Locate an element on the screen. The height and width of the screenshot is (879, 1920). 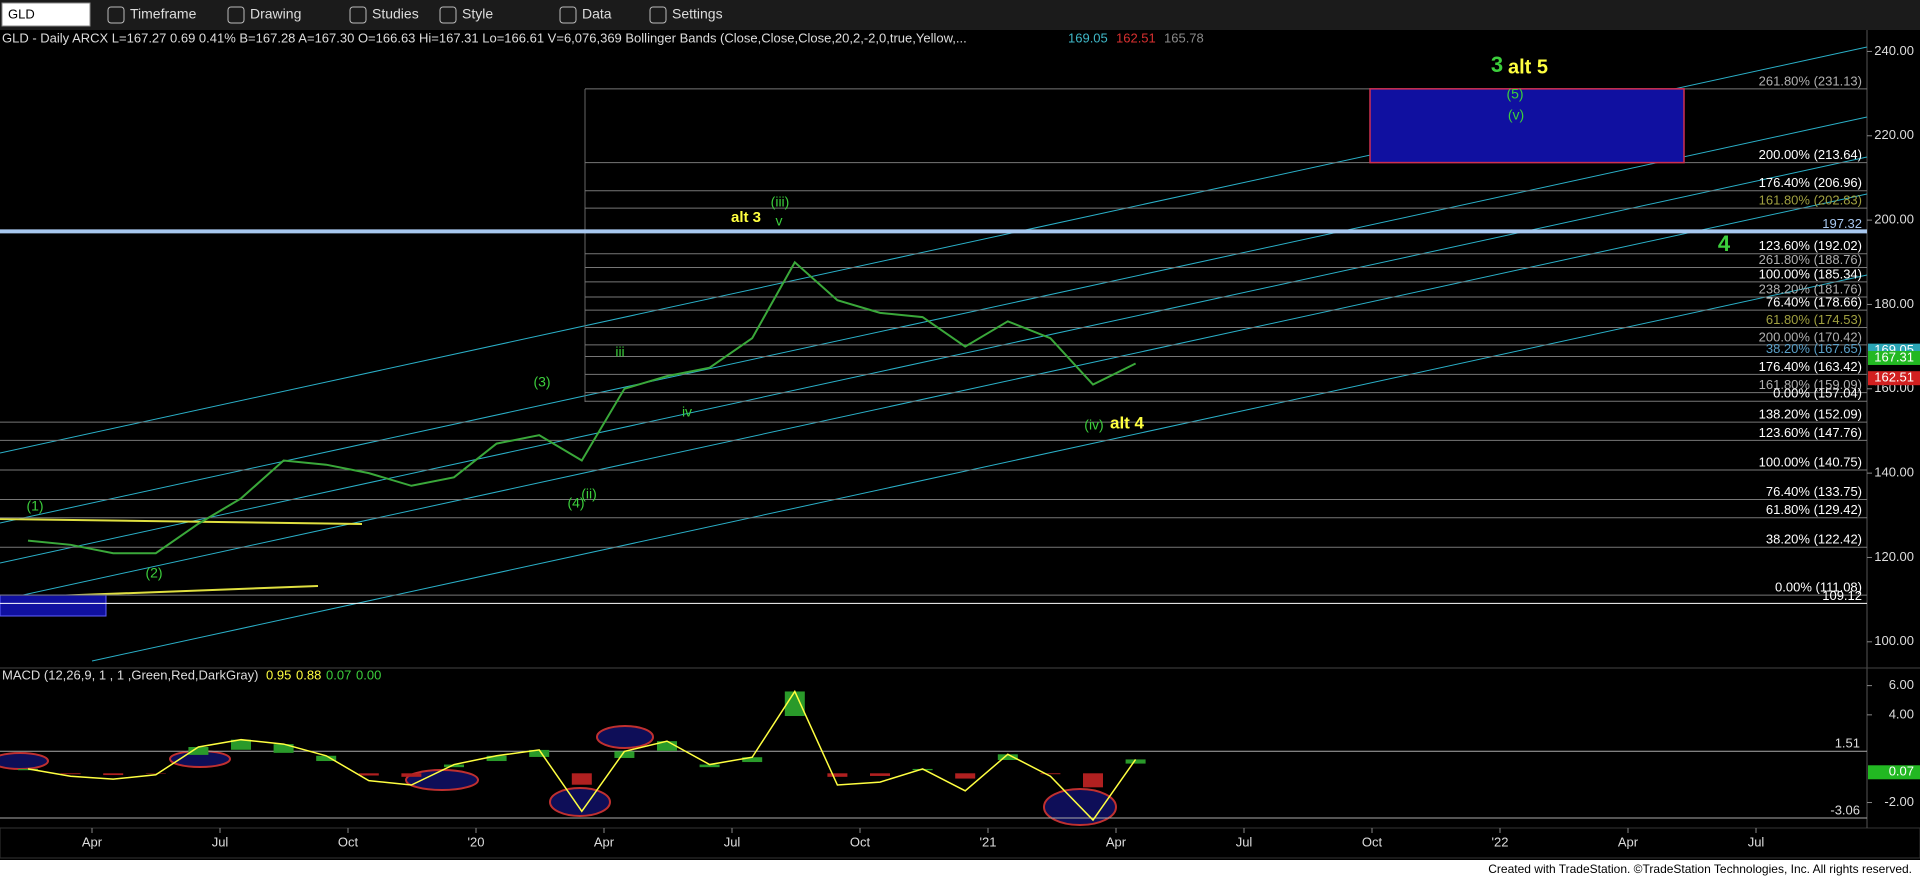
y-tick-label: 240.00 is located at coordinates (1894, 50).